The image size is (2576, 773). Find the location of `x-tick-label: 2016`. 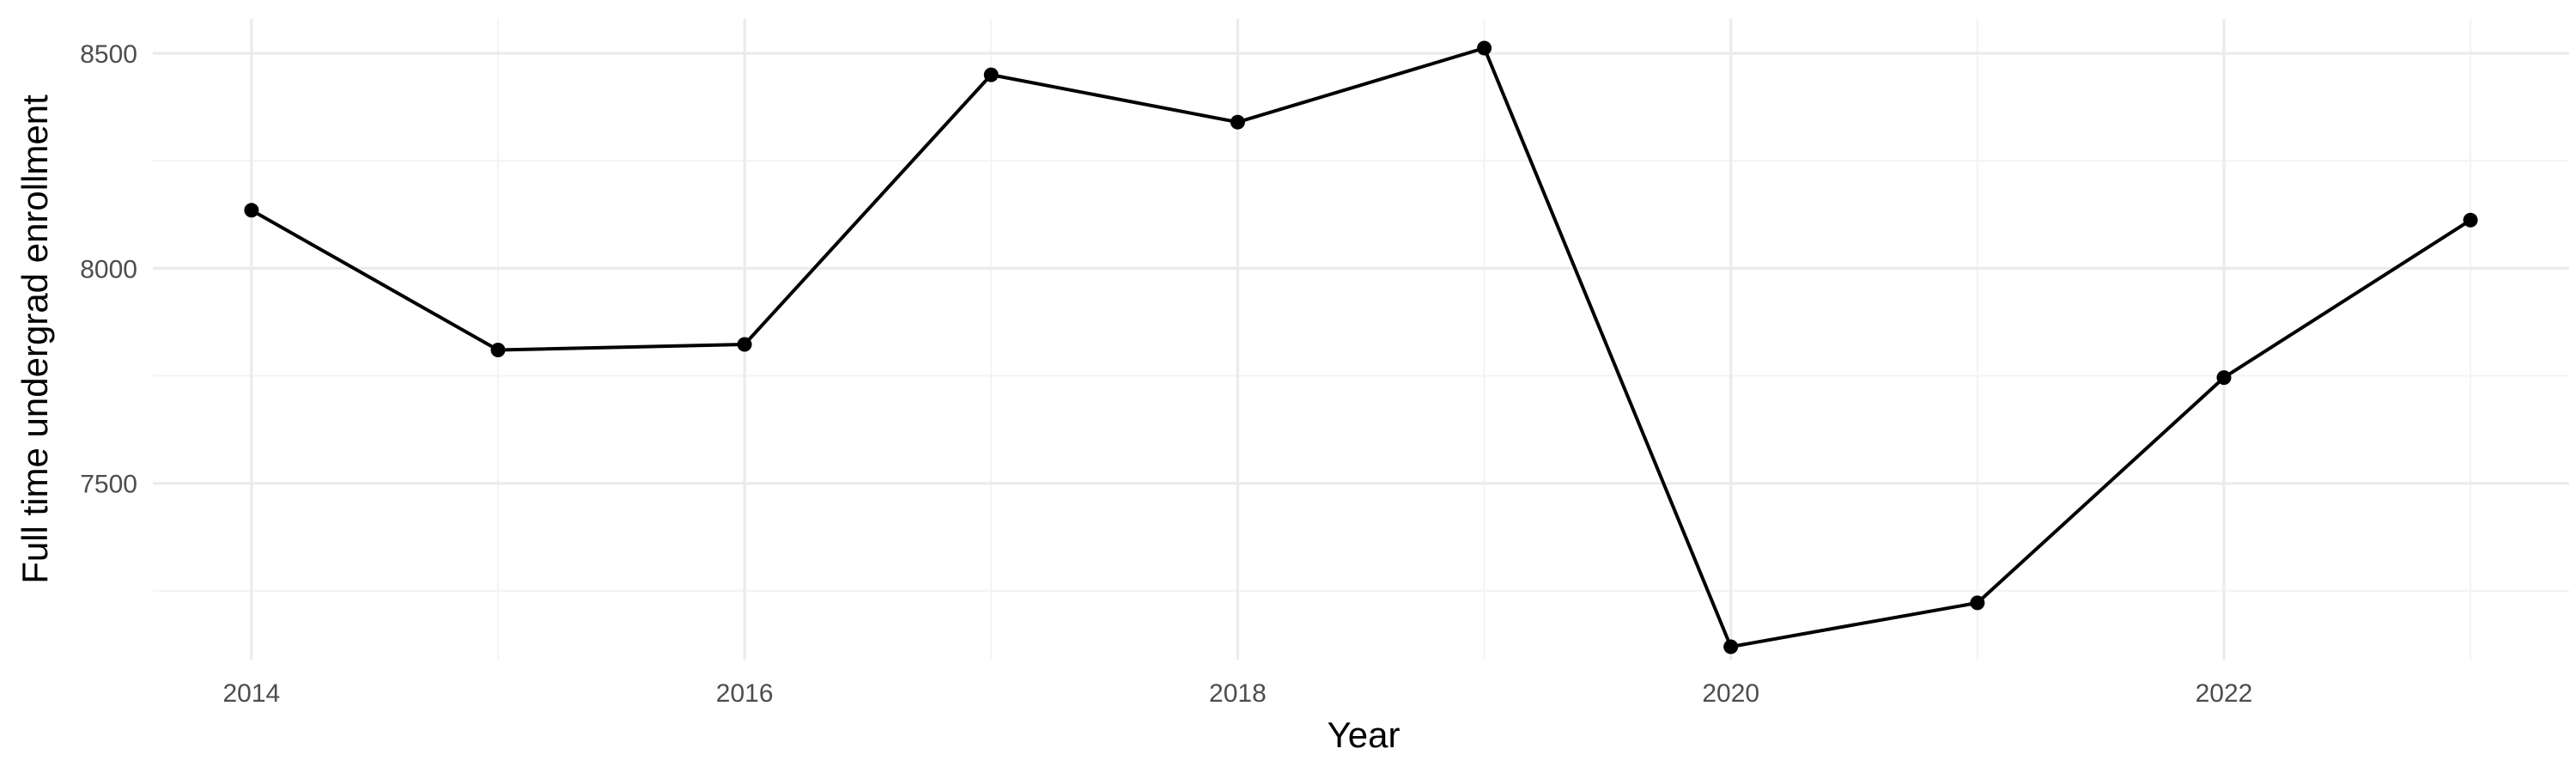

x-tick-label: 2016 is located at coordinates (745, 693).